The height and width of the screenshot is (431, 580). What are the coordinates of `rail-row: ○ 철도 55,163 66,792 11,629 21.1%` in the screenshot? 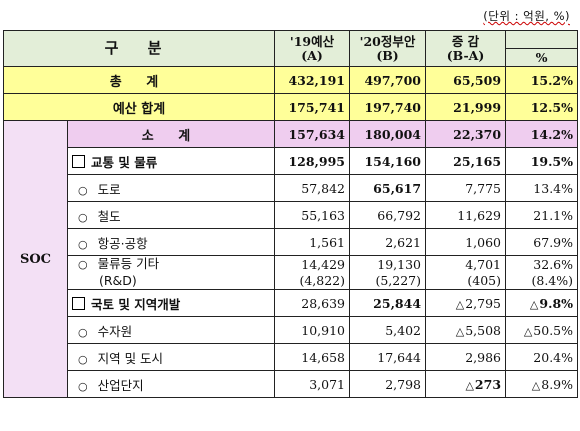 It's located at (291, 215).